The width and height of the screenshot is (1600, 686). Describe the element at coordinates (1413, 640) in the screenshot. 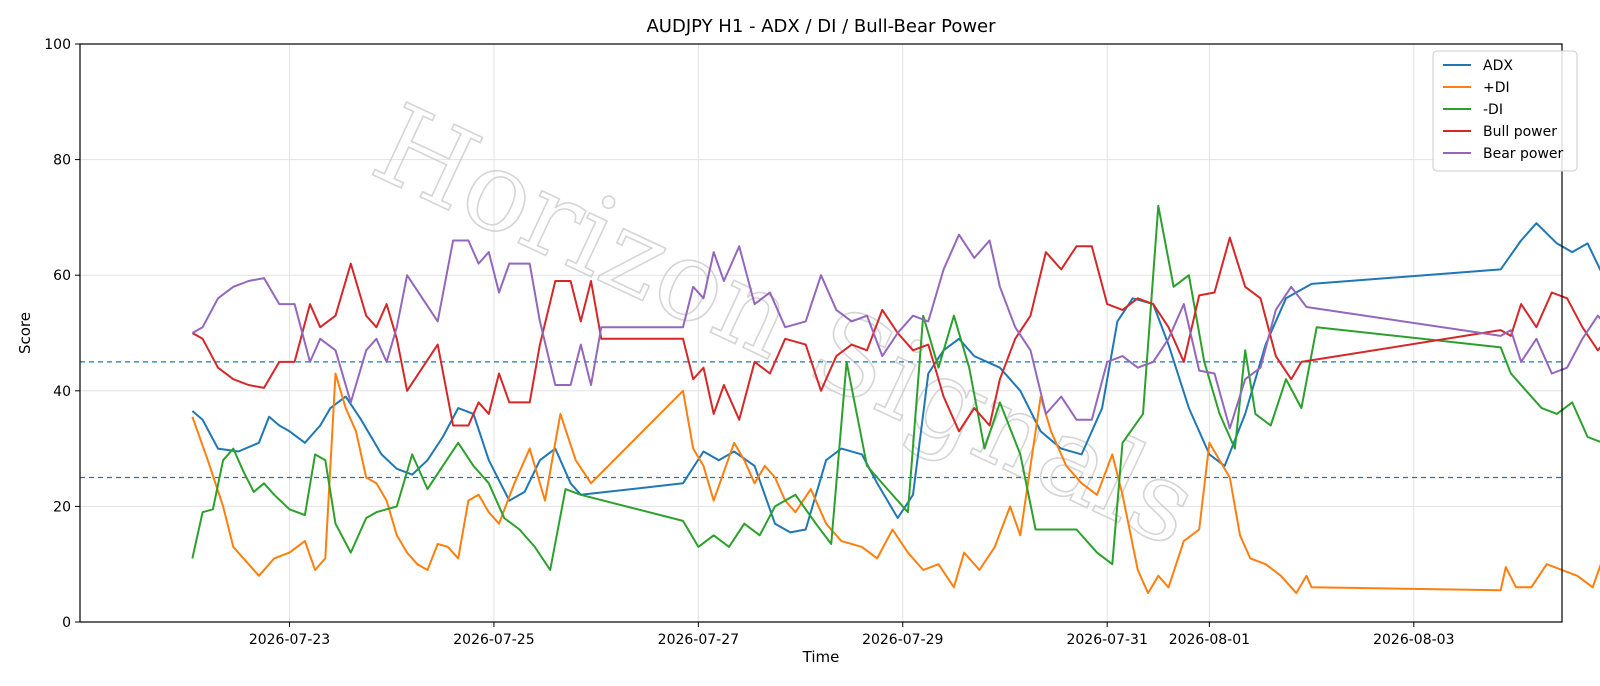

I see `x-tick-label: 2026-08-03` at that location.